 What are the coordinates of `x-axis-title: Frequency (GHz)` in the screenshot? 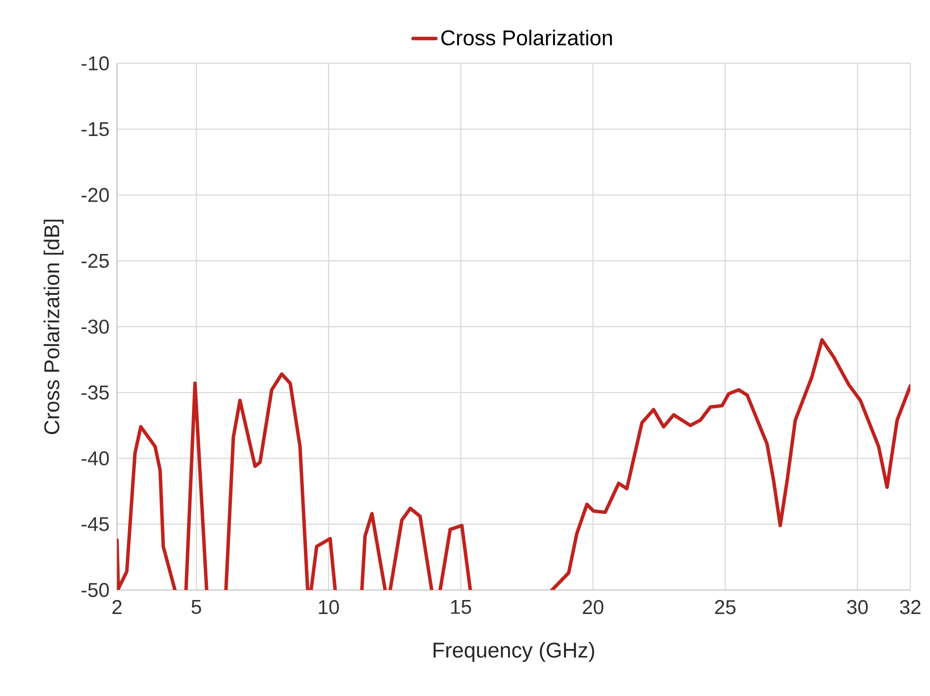 It's located at (514, 652).